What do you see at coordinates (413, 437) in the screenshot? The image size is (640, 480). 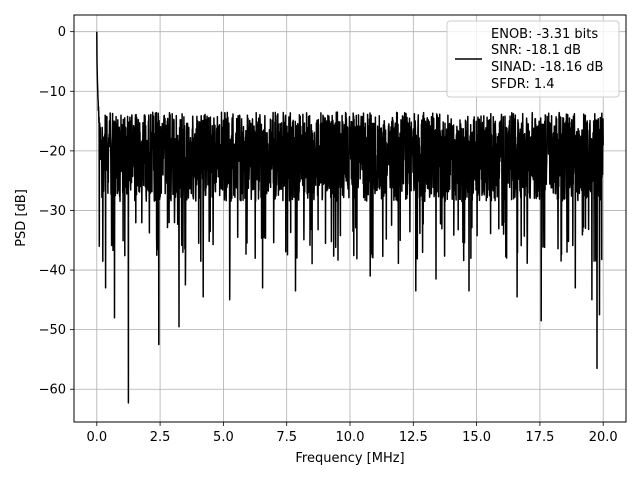 I see `x-tick-label: 12.5` at bounding box center [413, 437].